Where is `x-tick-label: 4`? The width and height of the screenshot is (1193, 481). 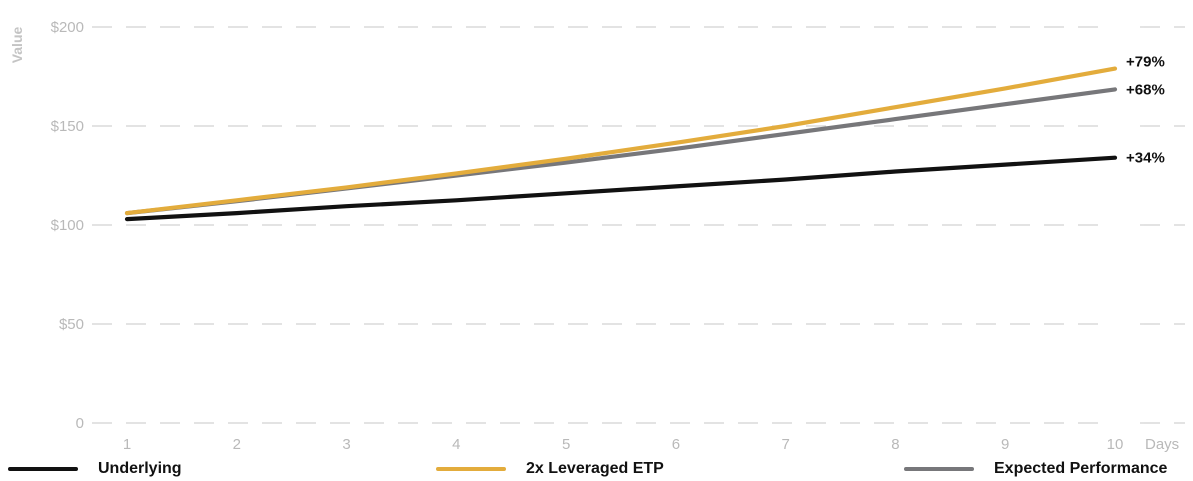 x-tick-label: 4 is located at coordinates (456, 444).